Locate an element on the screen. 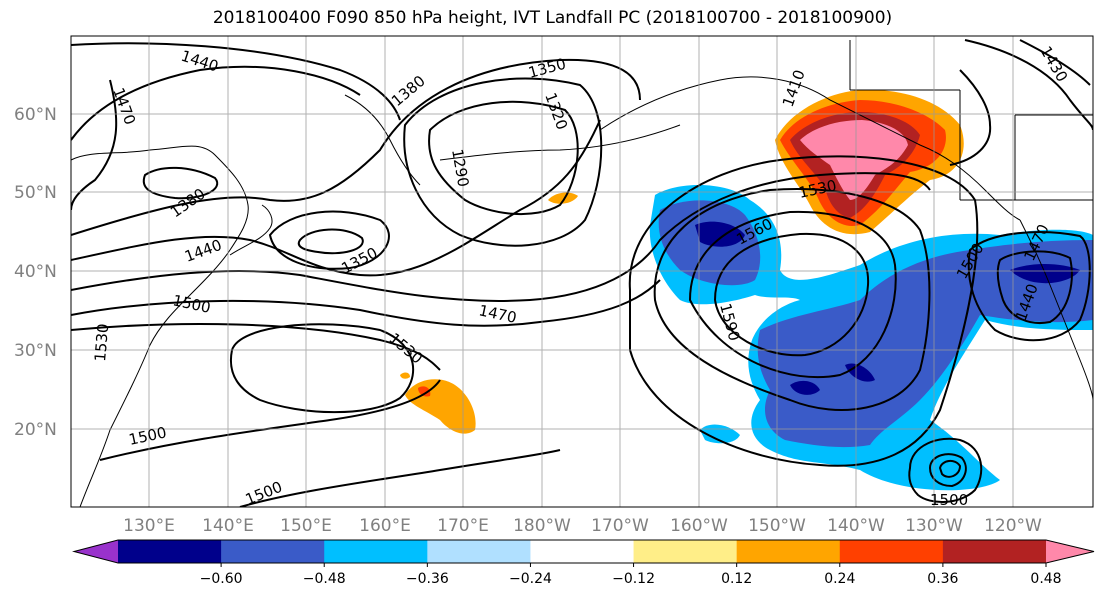  border-canada is located at coordinates (971, 120).